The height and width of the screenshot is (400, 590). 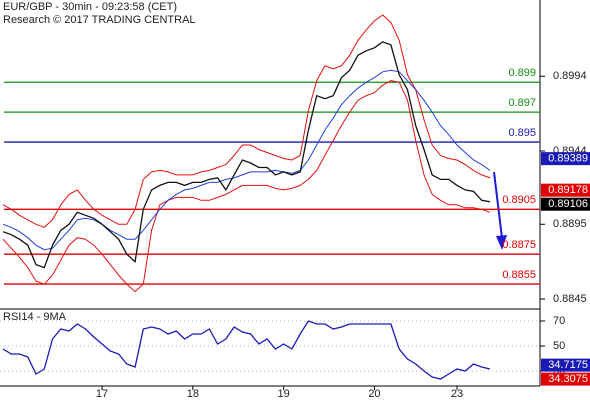 I want to click on x-tick-label: 18, so click(x=193, y=394).